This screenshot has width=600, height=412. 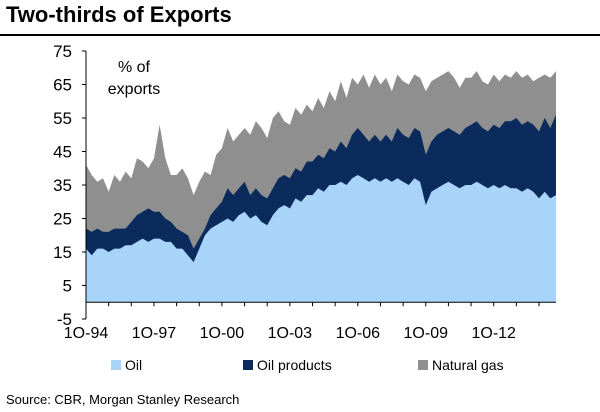 What do you see at coordinates (493, 331) in the screenshot?
I see `x-tick-label: 1Q-12` at bounding box center [493, 331].